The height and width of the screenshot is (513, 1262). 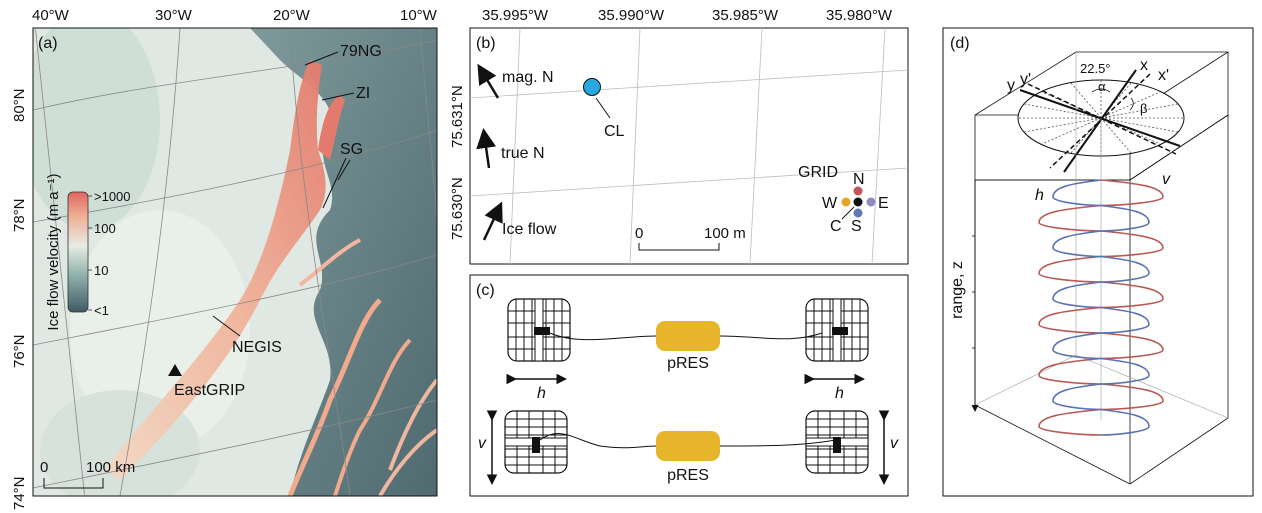 I want to click on antenna-v-left, so click(x=536, y=442).